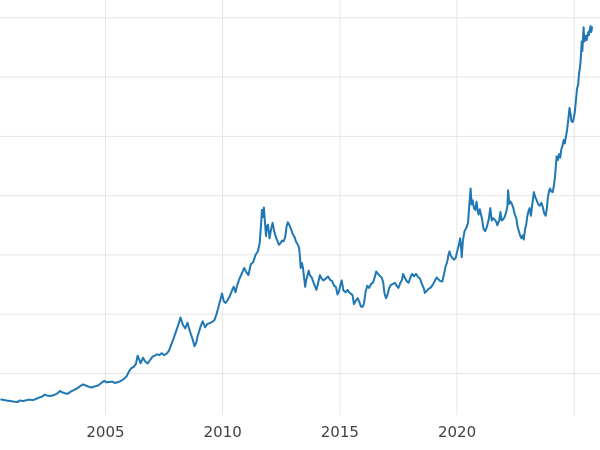 The height and width of the screenshot is (450, 600). I want to click on x-tick-label: 2005, so click(105, 432).